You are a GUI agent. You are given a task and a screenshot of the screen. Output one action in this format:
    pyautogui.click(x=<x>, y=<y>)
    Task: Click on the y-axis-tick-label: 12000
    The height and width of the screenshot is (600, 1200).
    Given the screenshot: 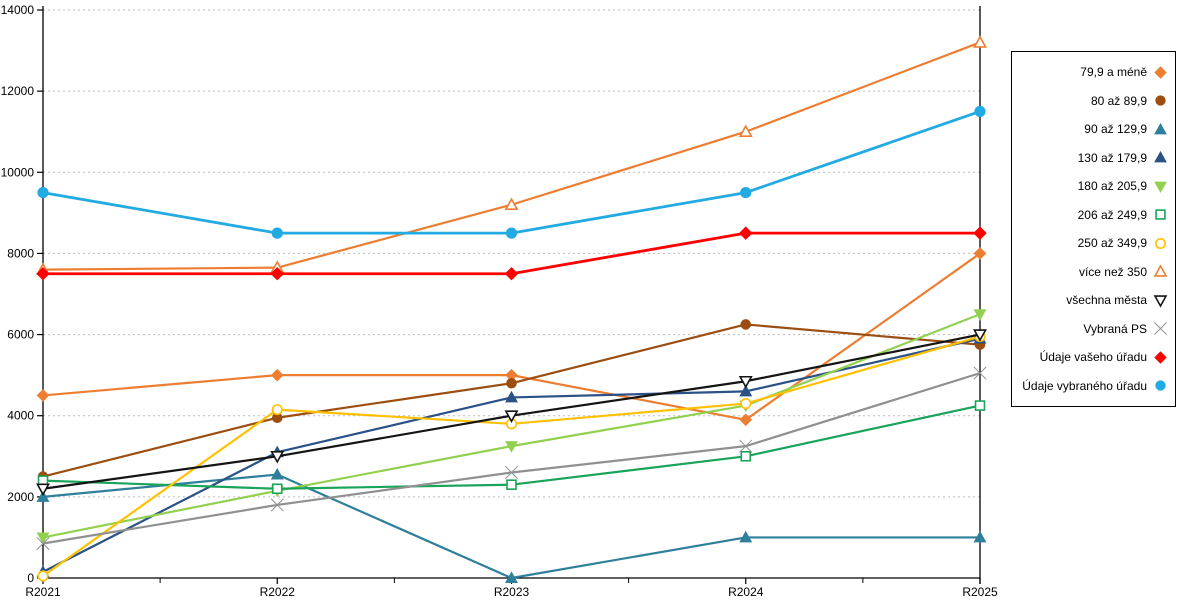 What is the action you would take?
    pyautogui.click(x=18, y=91)
    